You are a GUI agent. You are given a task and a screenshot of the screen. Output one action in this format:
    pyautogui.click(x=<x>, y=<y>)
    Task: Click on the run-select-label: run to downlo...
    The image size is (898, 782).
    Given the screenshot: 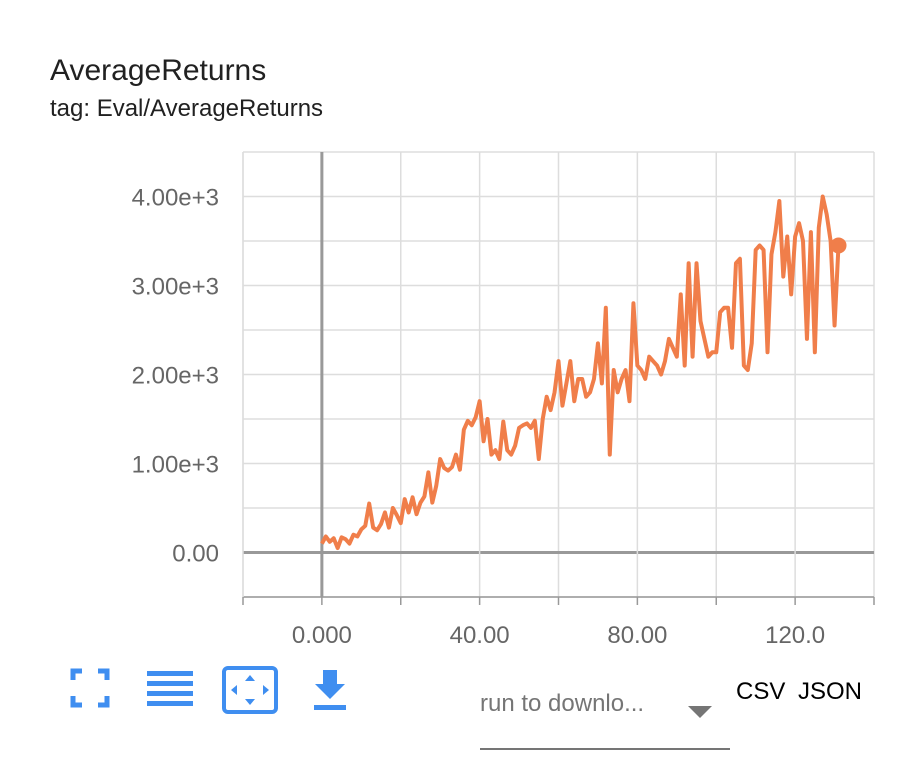 What is the action you would take?
    pyautogui.click(x=562, y=703)
    